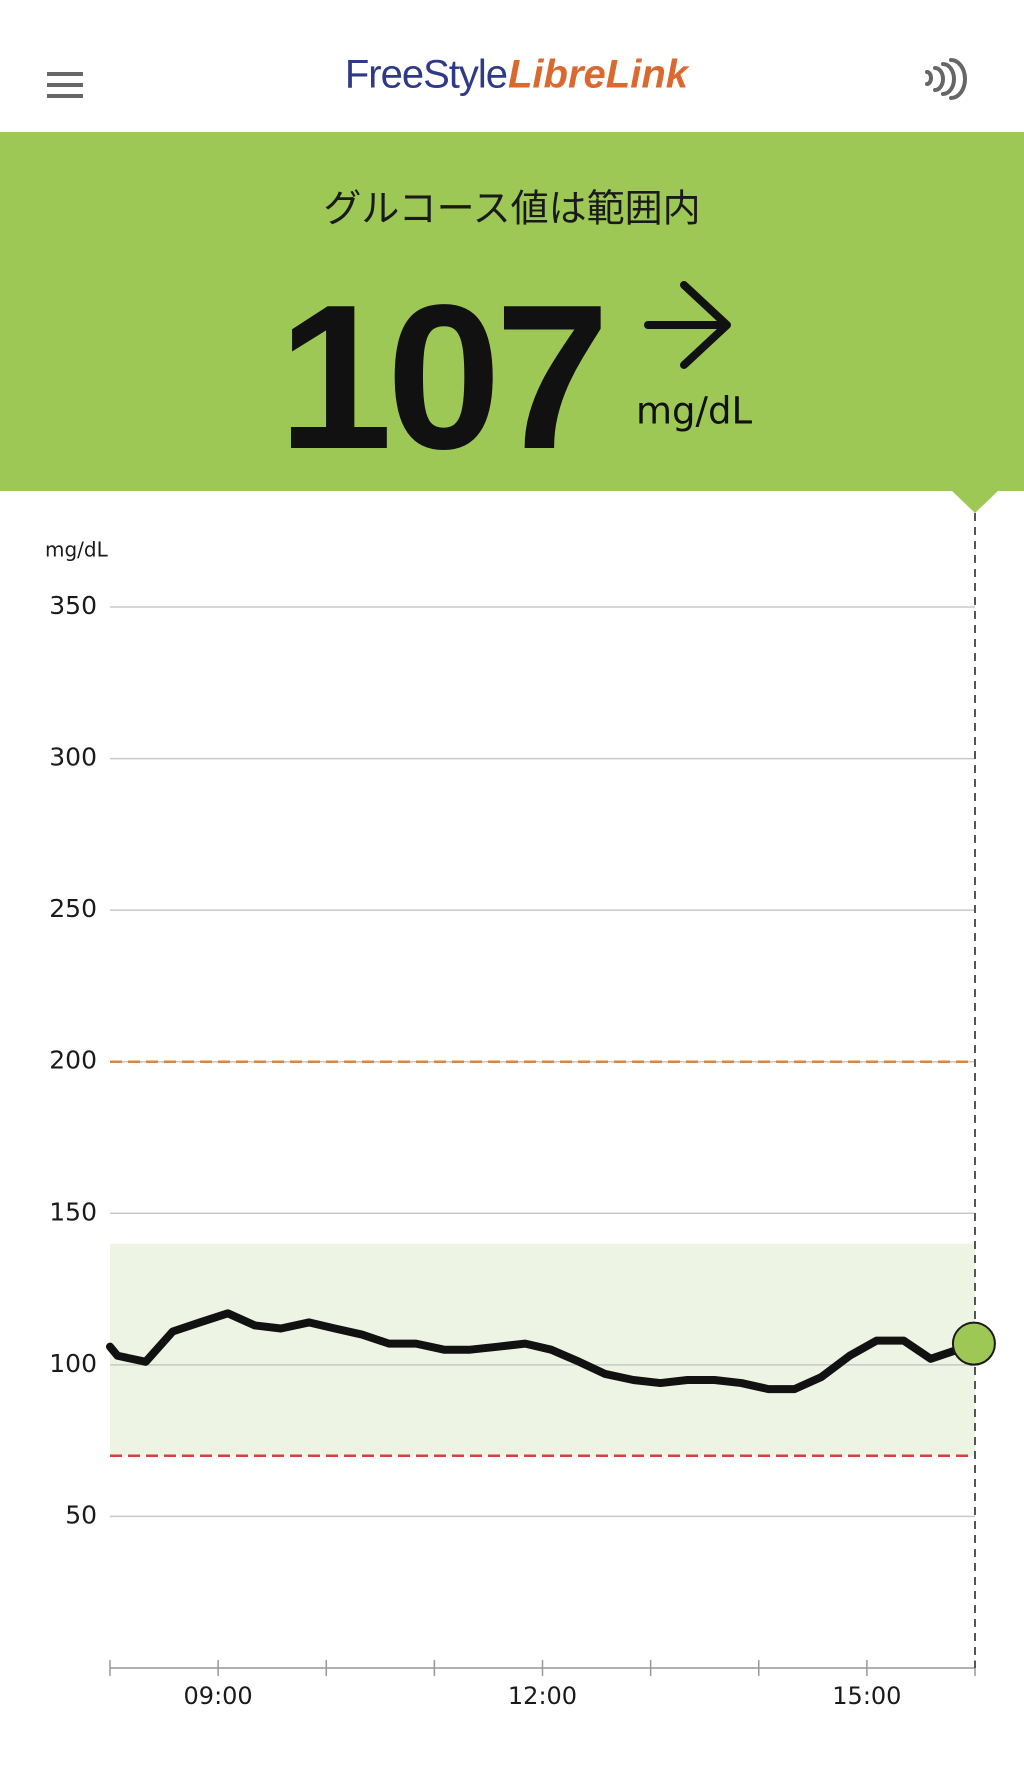 The image size is (1024, 1769). Describe the element at coordinates (599, 75) in the screenshot. I see `product: LibreLink` at that location.